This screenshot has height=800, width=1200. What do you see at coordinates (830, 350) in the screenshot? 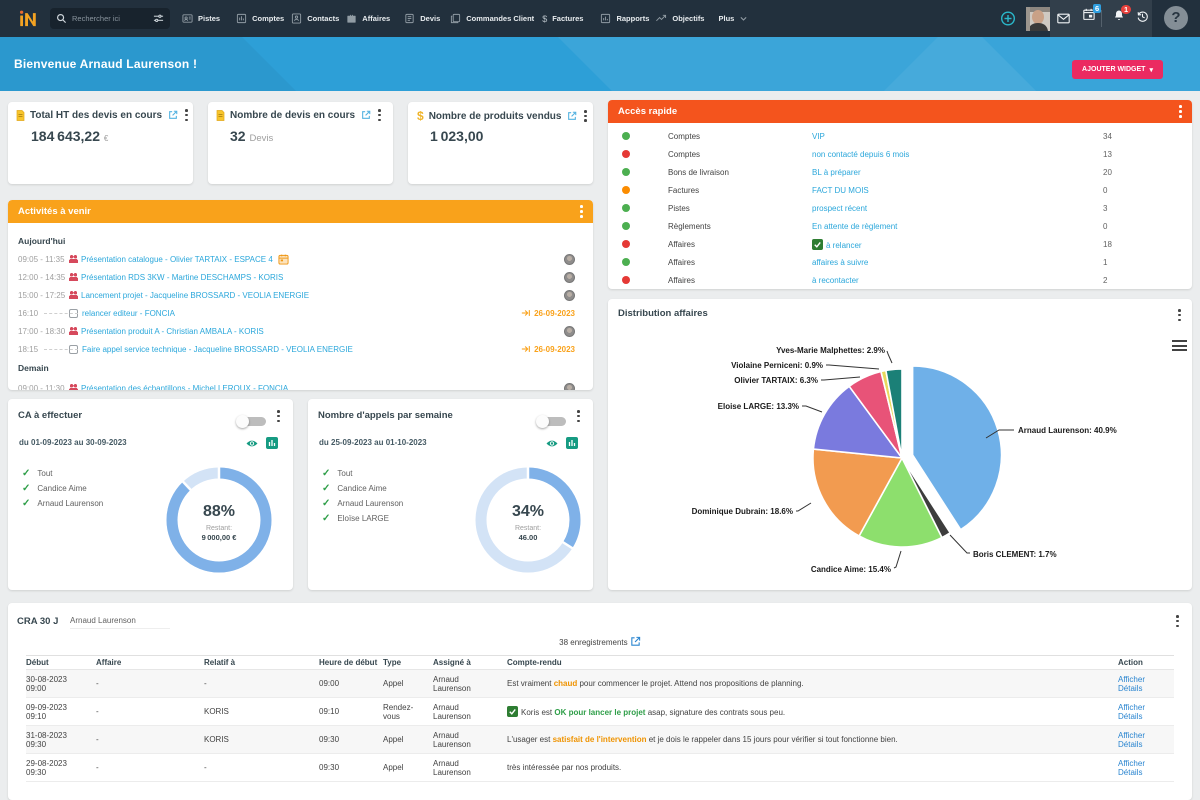
I see `svg-text: Yves-Marie Malphettes: 2.9%` at bounding box center [830, 350].